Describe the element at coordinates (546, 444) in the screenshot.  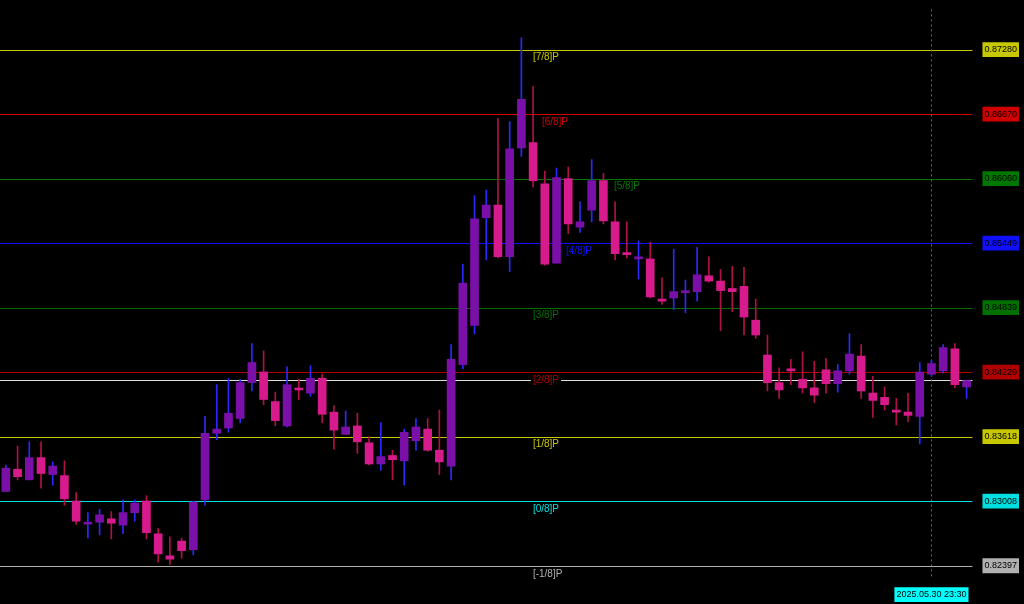
I see `ref-line-label: [1/8]P` at that location.